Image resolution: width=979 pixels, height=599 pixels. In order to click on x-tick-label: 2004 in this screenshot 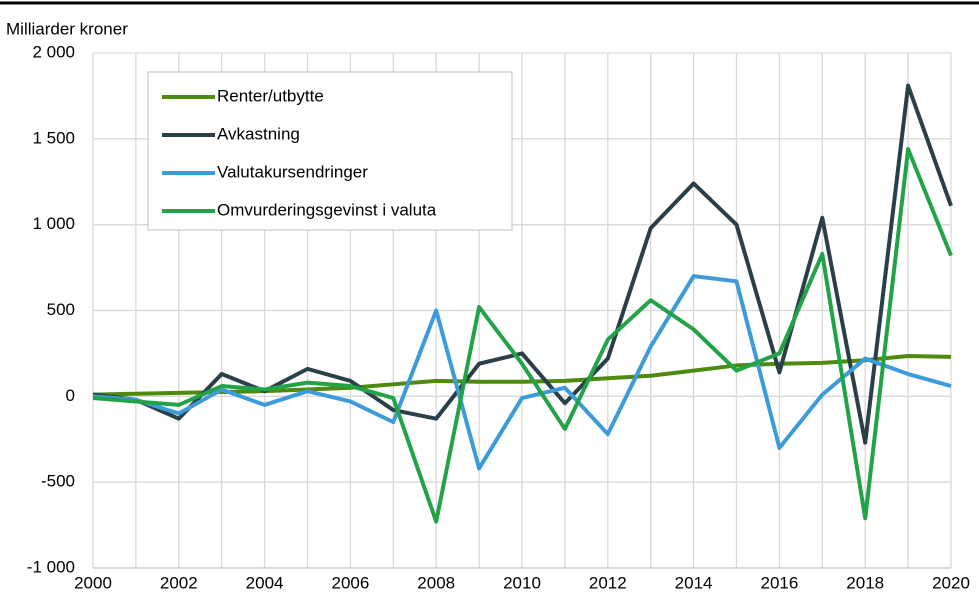, I will do `click(265, 582)`.